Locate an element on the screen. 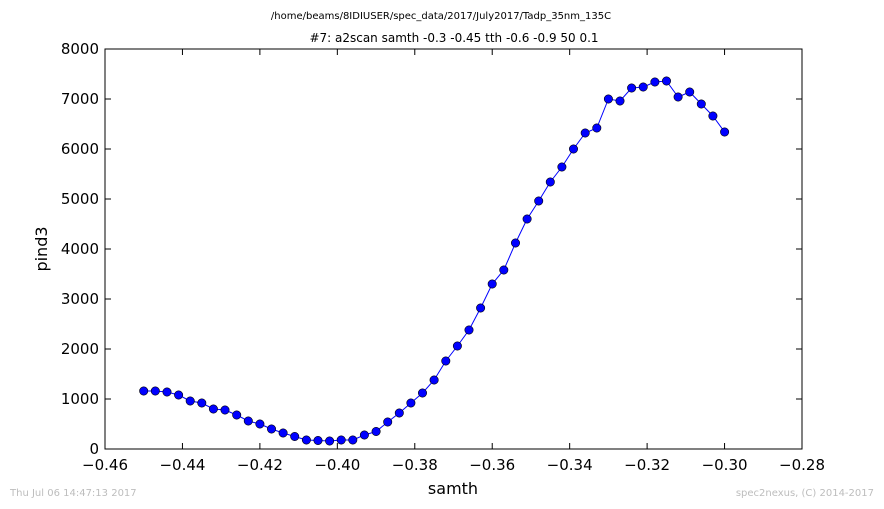  y-tick-label: 5000 is located at coordinates (80, 199).